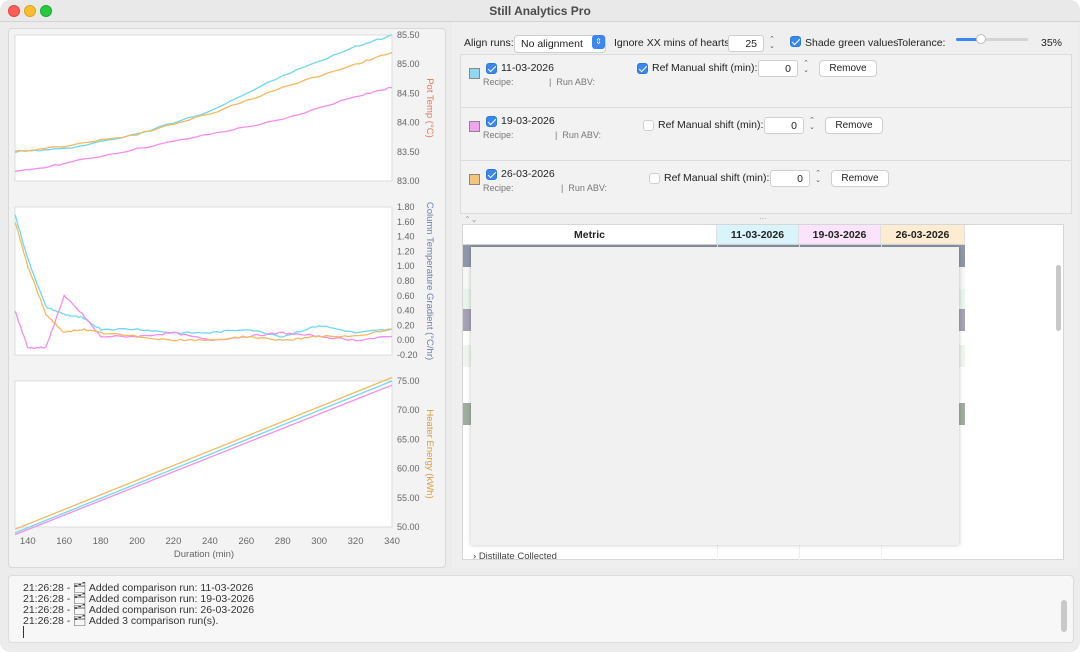 The height and width of the screenshot is (652, 1080). Describe the element at coordinates (1064, 616) in the screenshot. I see `log-scrollbar` at that location.